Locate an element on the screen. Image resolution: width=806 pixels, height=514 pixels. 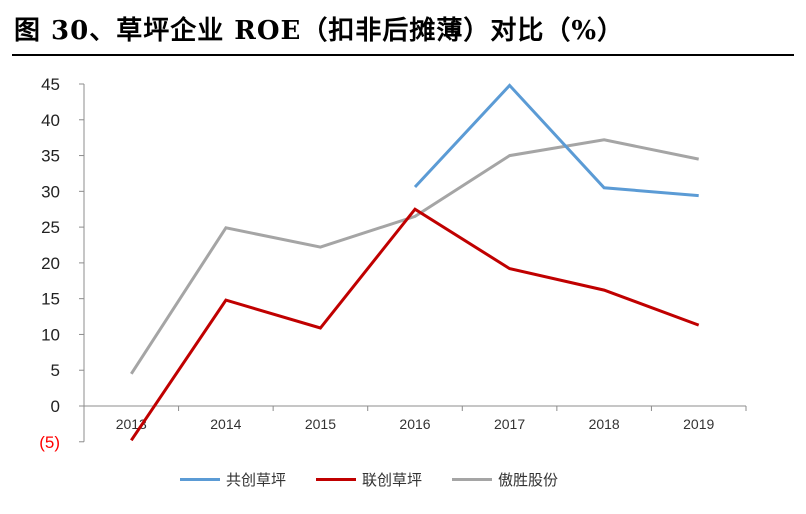
legend-item-aosheng: 傲胜股份 is located at coordinates (505, 479).